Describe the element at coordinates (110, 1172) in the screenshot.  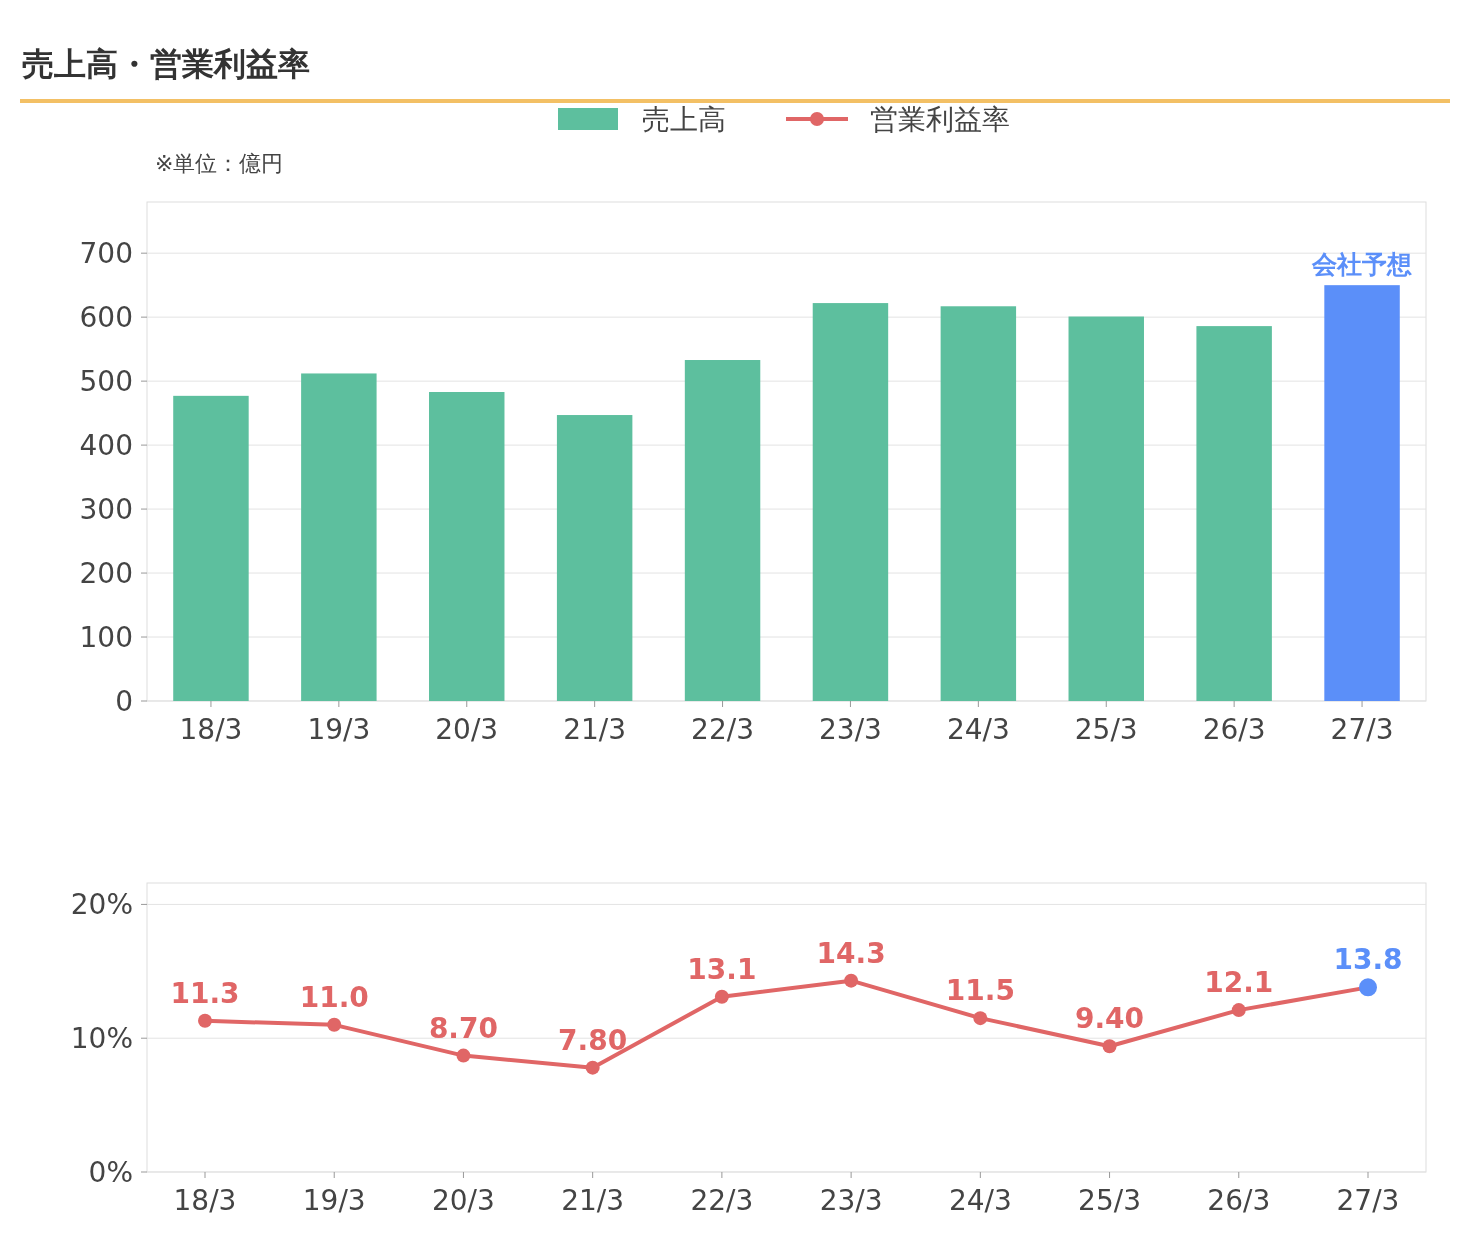
I see `y-tick-label: 0%` at that location.